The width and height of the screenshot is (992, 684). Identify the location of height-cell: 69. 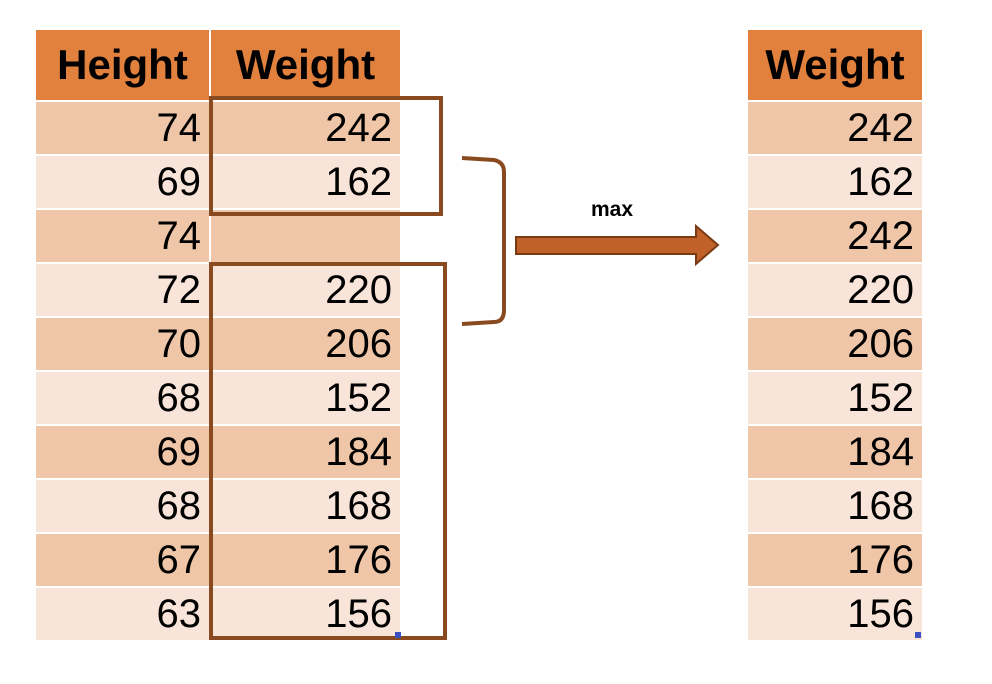
(123, 451).